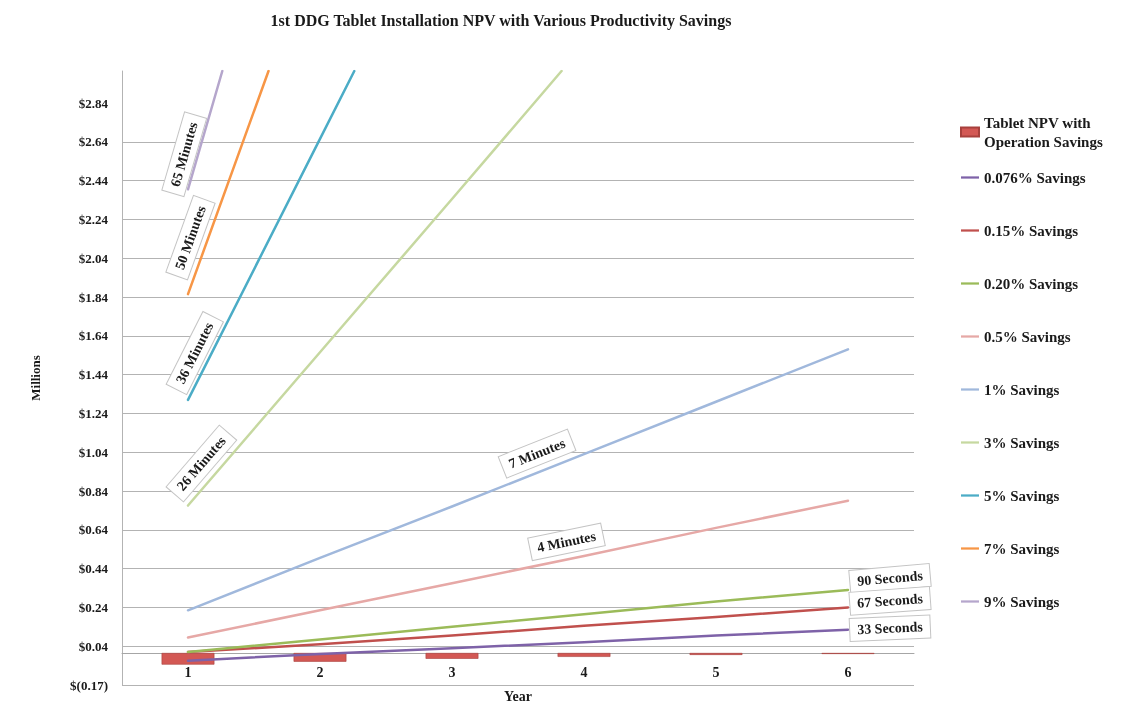 The width and height of the screenshot is (1135, 707). What do you see at coordinates (93, 569) in the screenshot?
I see `y-tick-label: $0.44` at bounding box center [93, 569].